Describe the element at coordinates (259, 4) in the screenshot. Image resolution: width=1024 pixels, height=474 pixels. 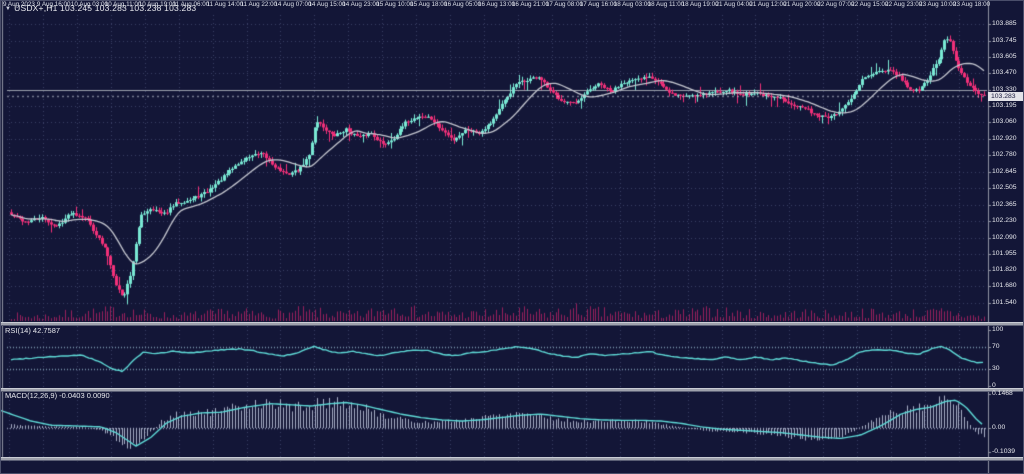
I see `time-axis-label: 11 Aug 22:00` at that location.